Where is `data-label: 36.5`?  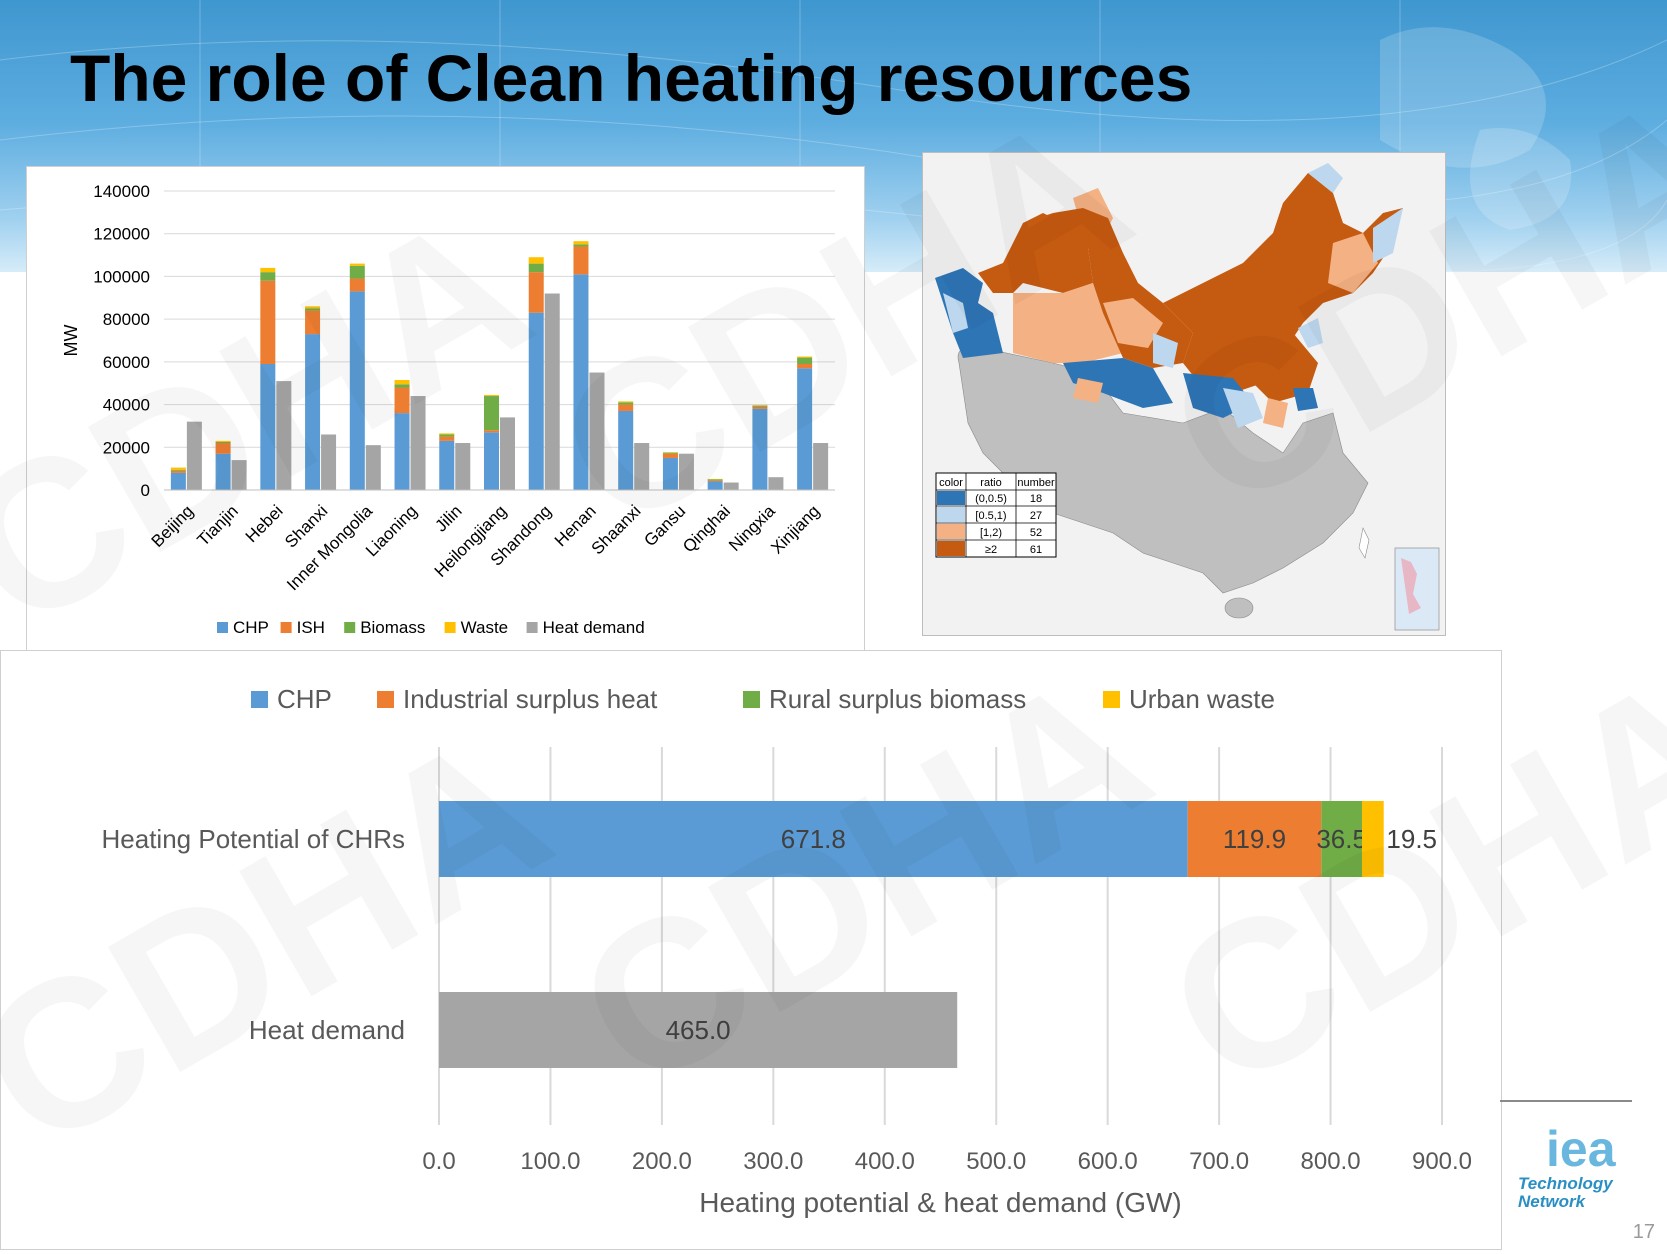 data-label: 36.5 is located at coordinates (1341, 839).